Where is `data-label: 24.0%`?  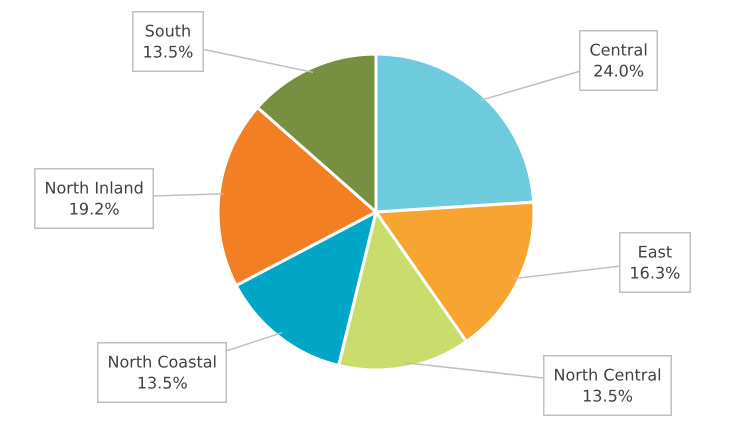
data-label: 24.0% is located at coordinates (618, 70).